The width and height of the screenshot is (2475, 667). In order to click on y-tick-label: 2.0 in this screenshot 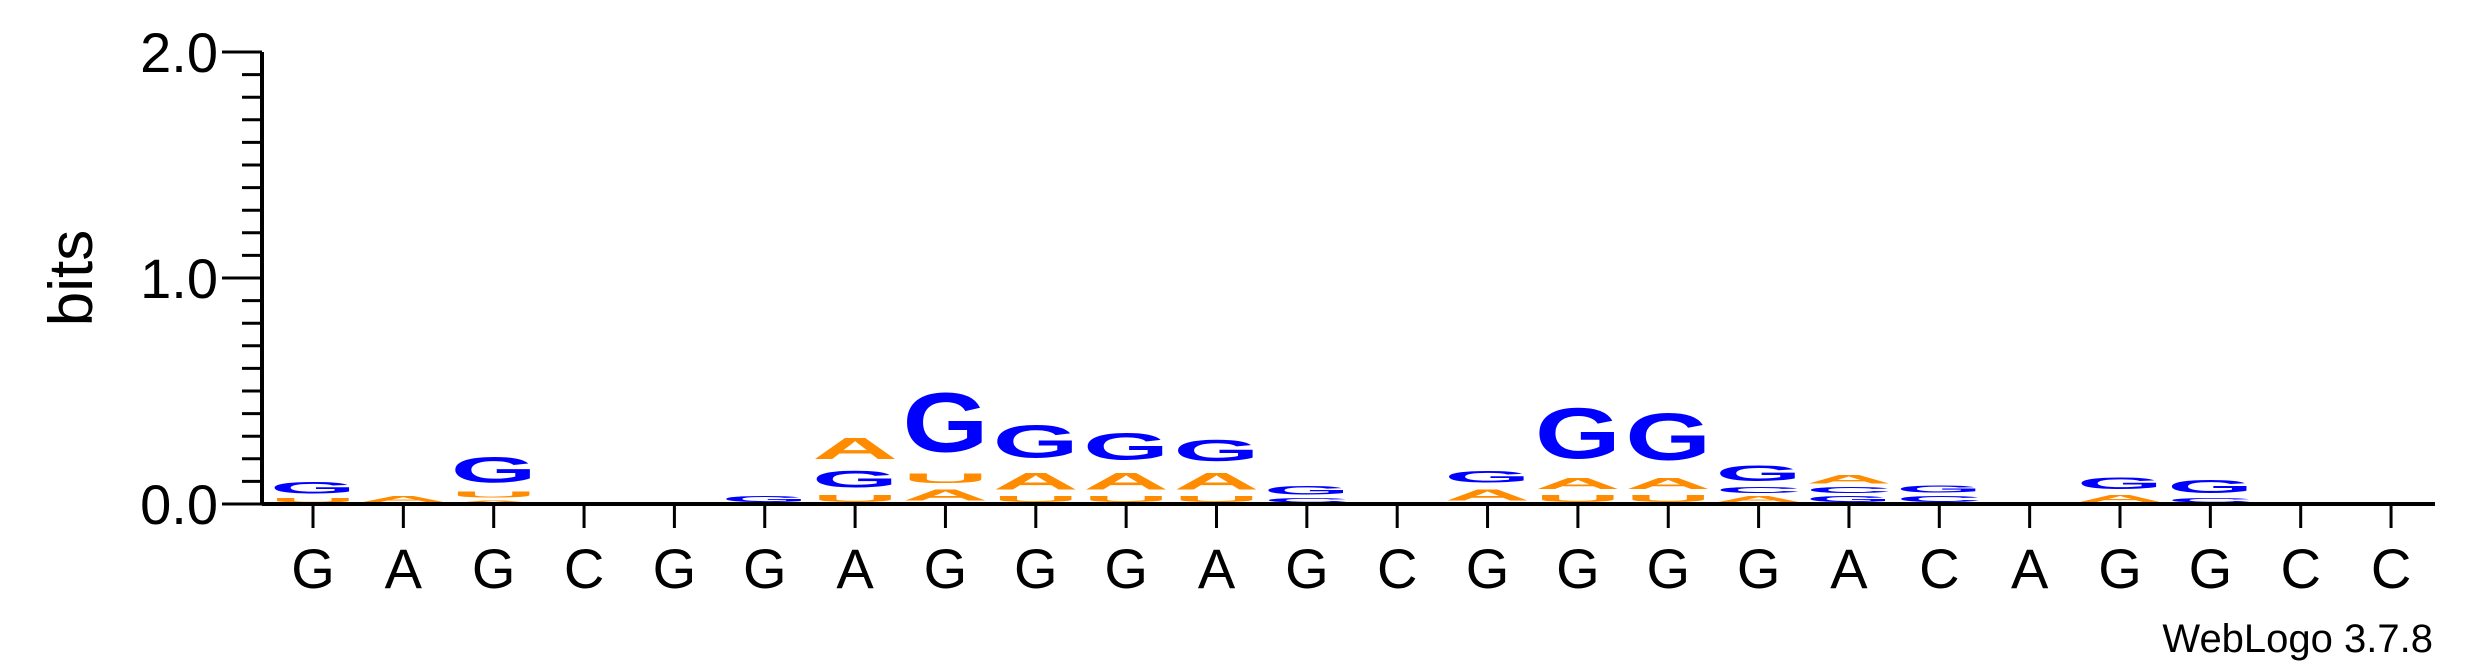, I will do `click(179, 52)`.